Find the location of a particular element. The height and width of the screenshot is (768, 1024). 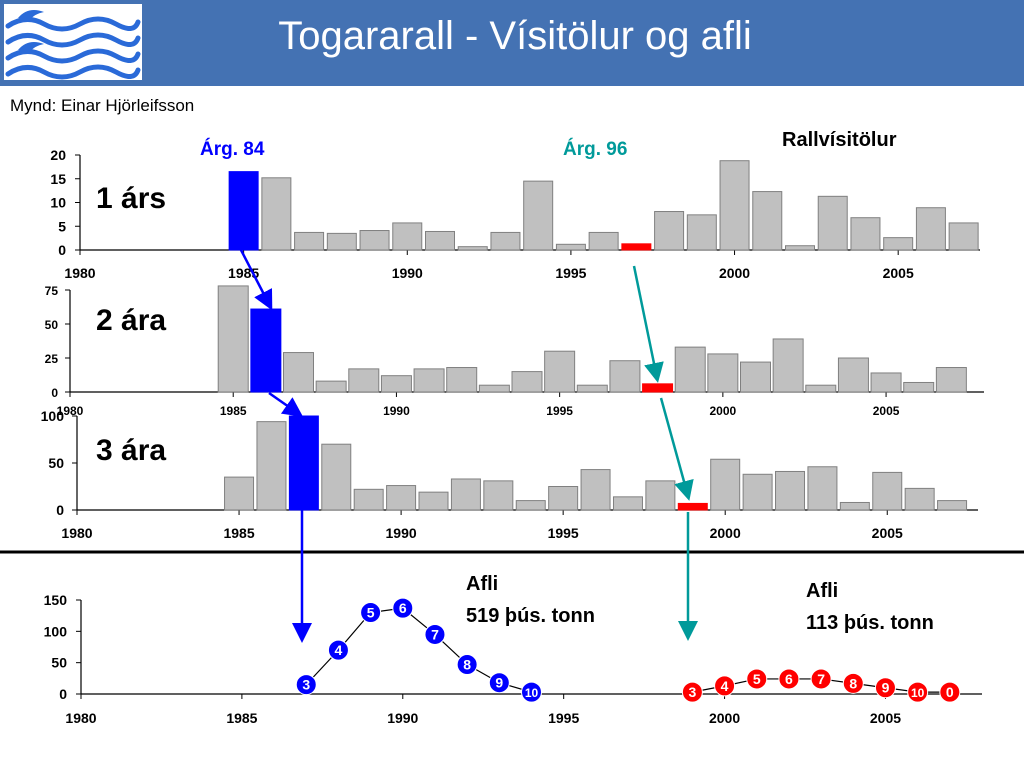

year-class-84-label: Árg. 84 is located at coordinates (232, 149).